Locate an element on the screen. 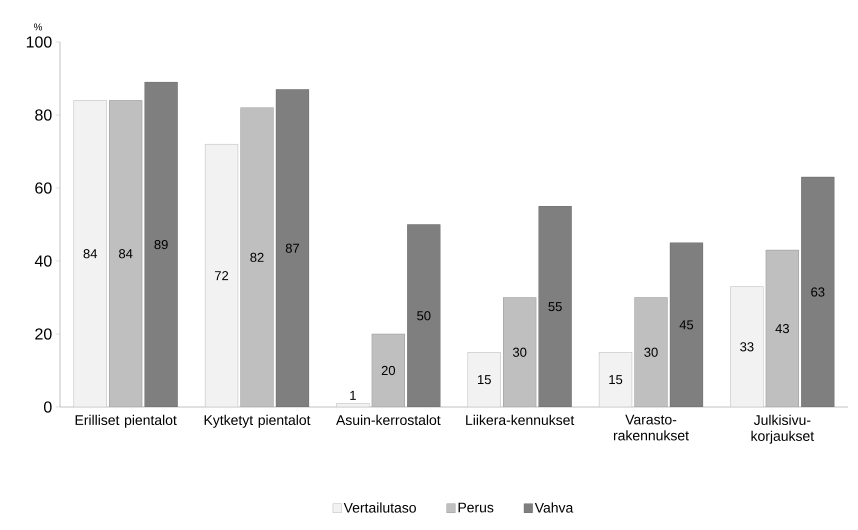 Image resolution: width=858 pixels, height=530 pixels. data-label: 87 is located at coordinates (293, 248).